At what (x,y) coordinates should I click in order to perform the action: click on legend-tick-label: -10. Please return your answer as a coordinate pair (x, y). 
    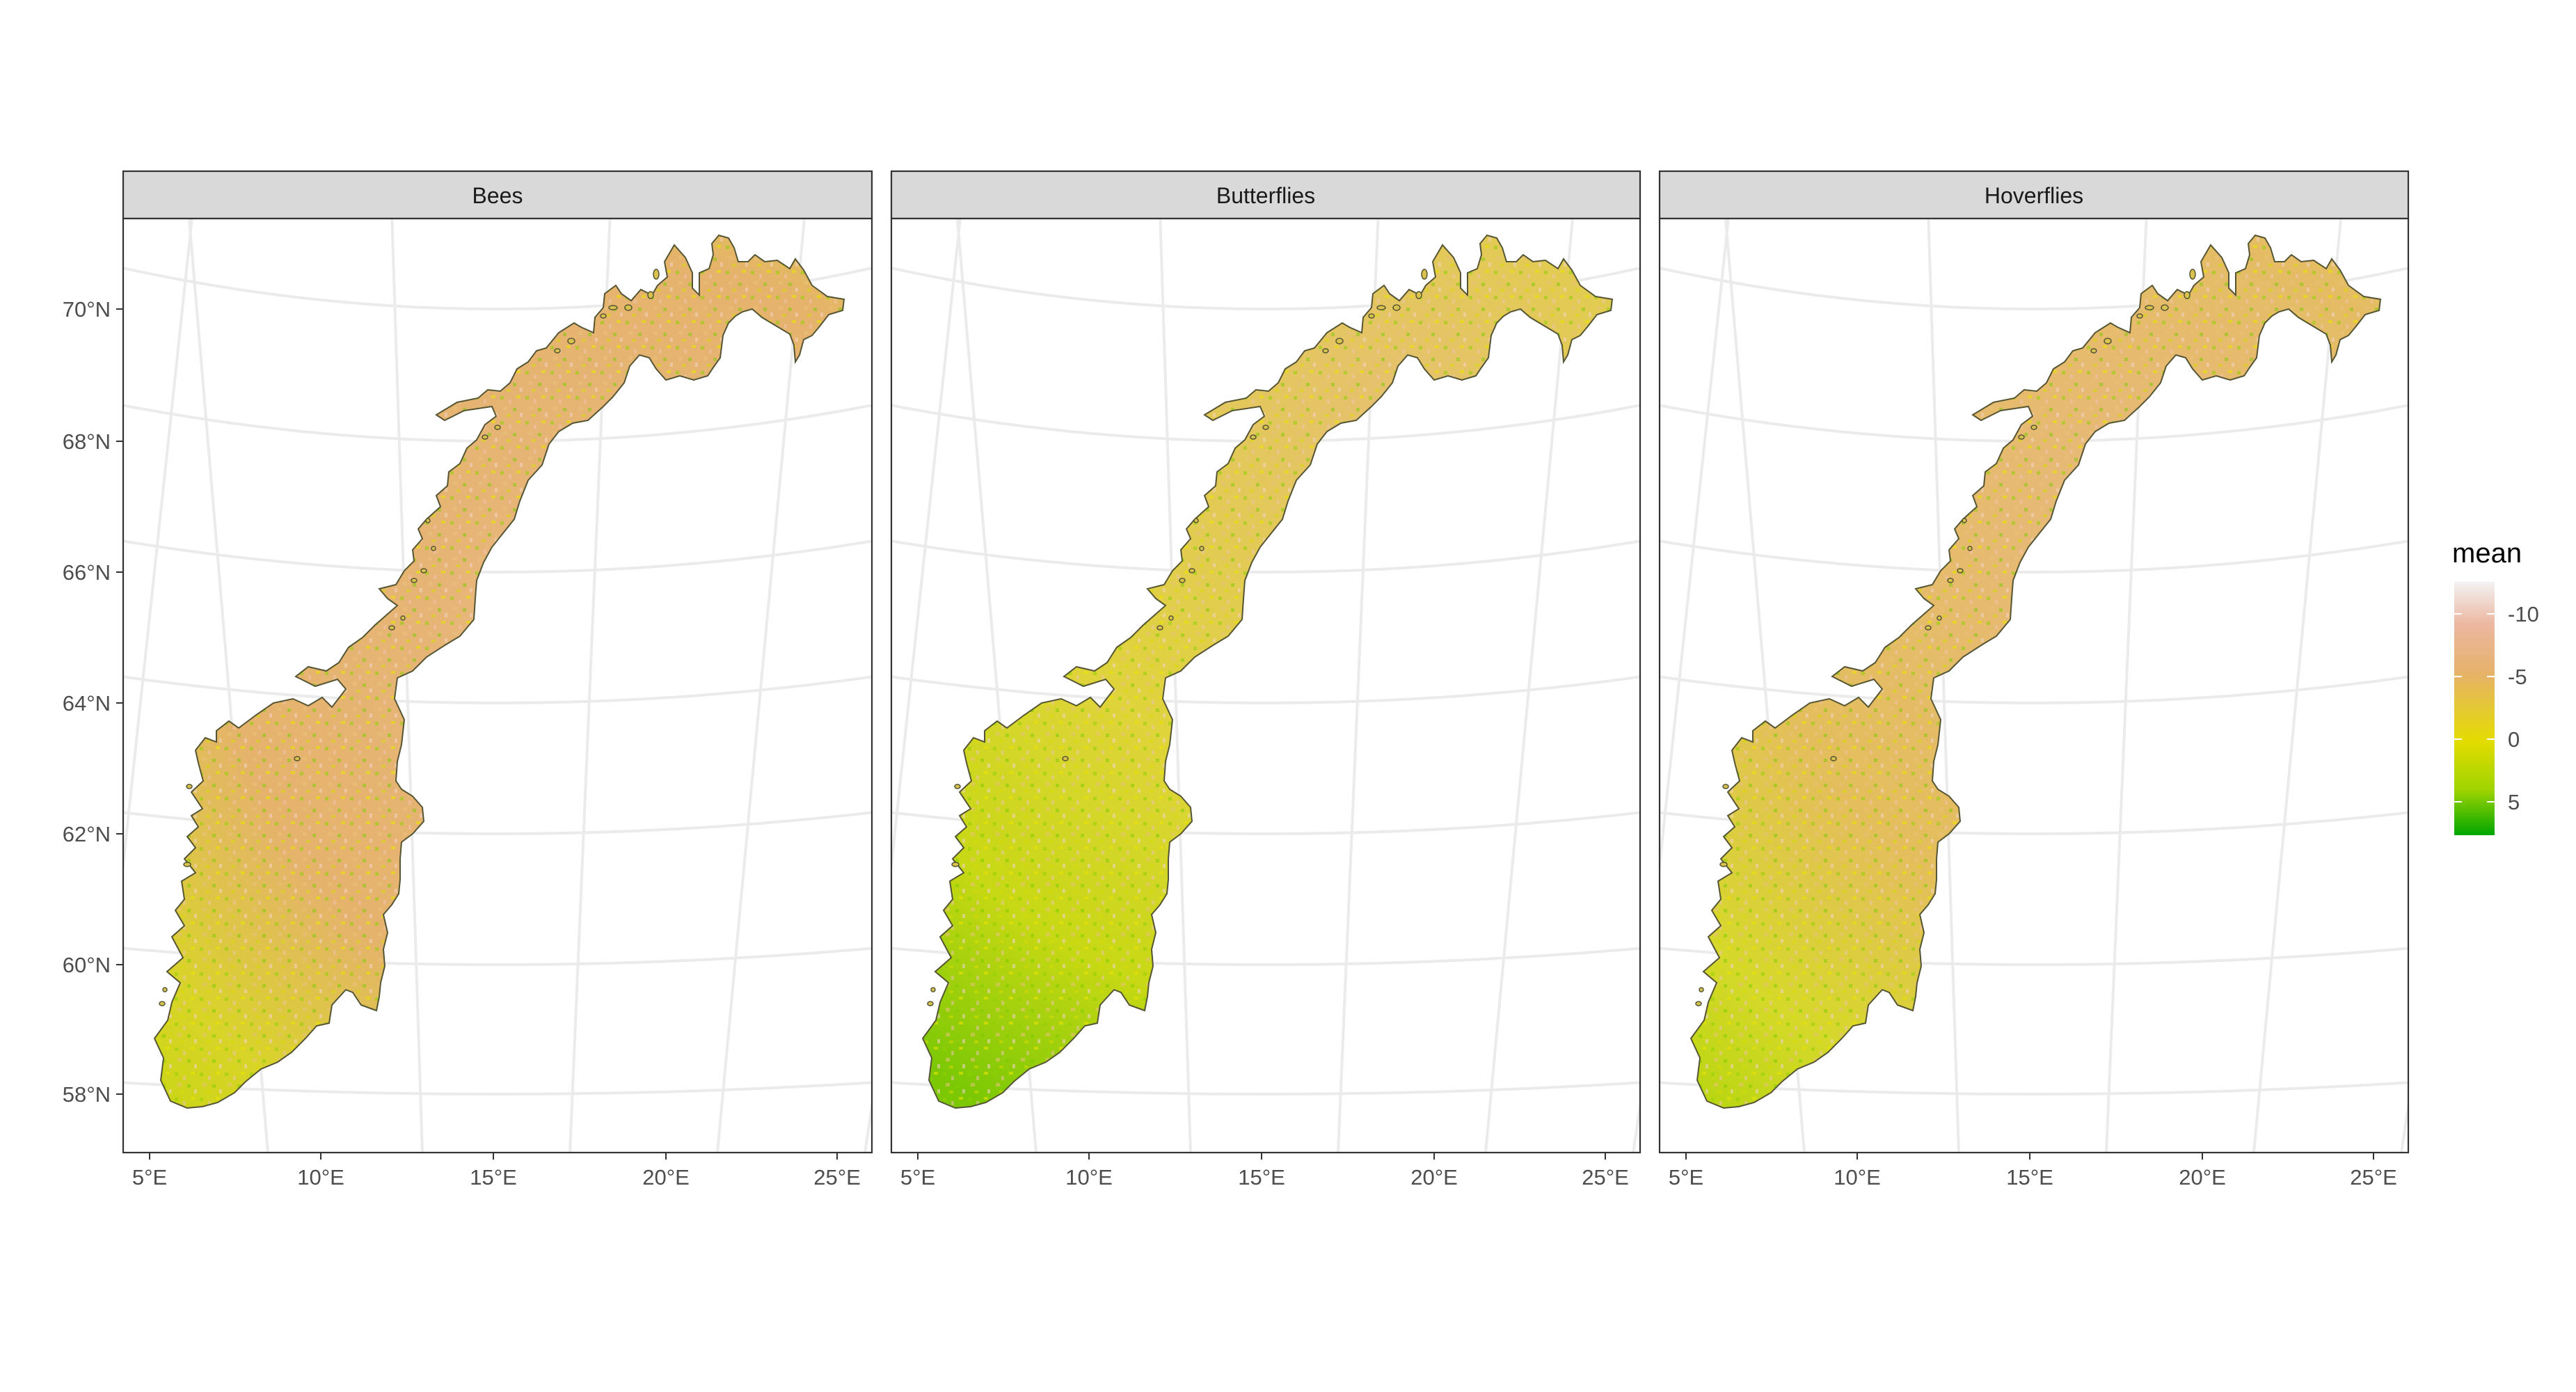
    Looking at the image, I should click on (2523, 614).